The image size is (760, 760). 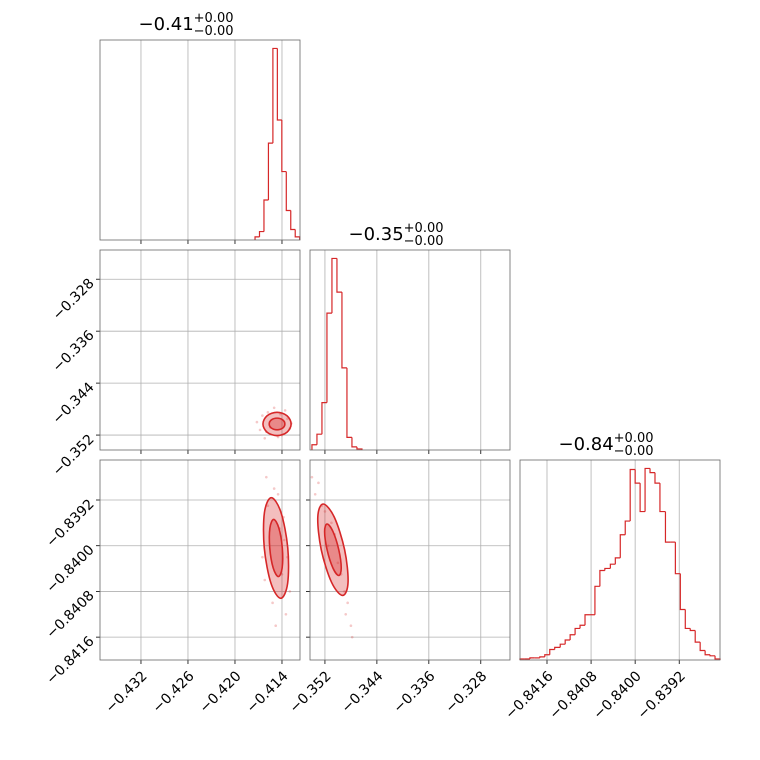 What do you see at coordinates (375, 234) in the screenshot?
I see `title-value: −0.35` at bounding box center [375, 234].